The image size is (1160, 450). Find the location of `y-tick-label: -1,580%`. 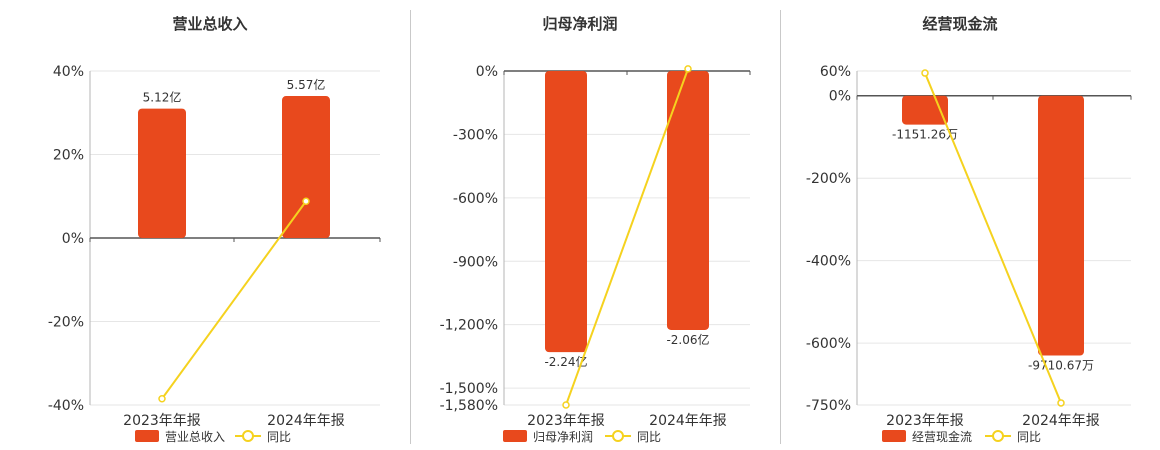

y-tick-label: -1,580% is located at coordinates (469, 406).